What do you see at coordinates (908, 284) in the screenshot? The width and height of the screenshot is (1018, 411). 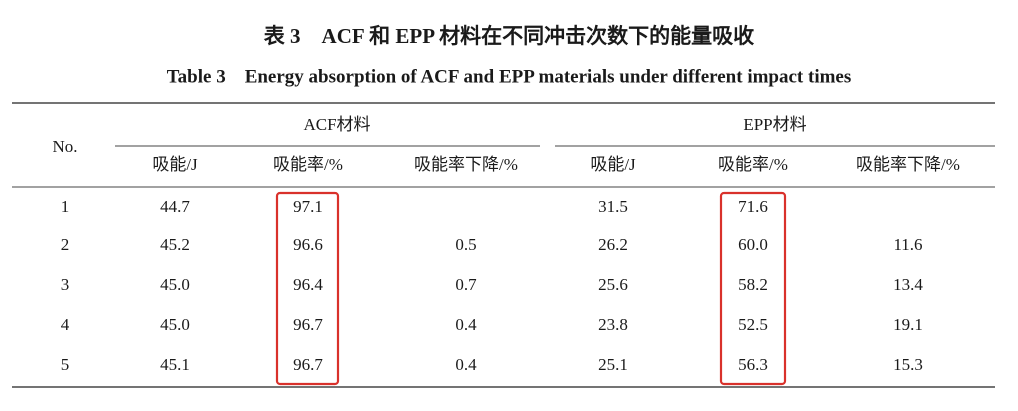 I see `cell: 13.4` at bounding box center [908, 284].